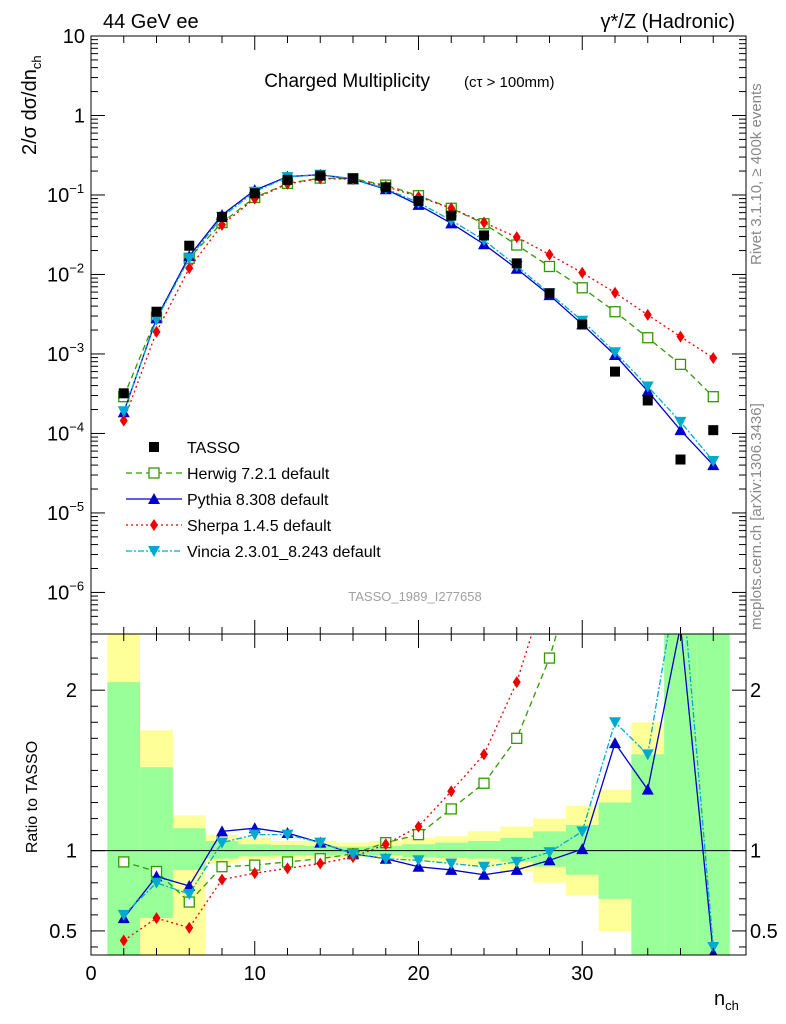  I want to click on legend-entry-pythia-8-308-default: Pythia 8.308 default, so click(227, 500).